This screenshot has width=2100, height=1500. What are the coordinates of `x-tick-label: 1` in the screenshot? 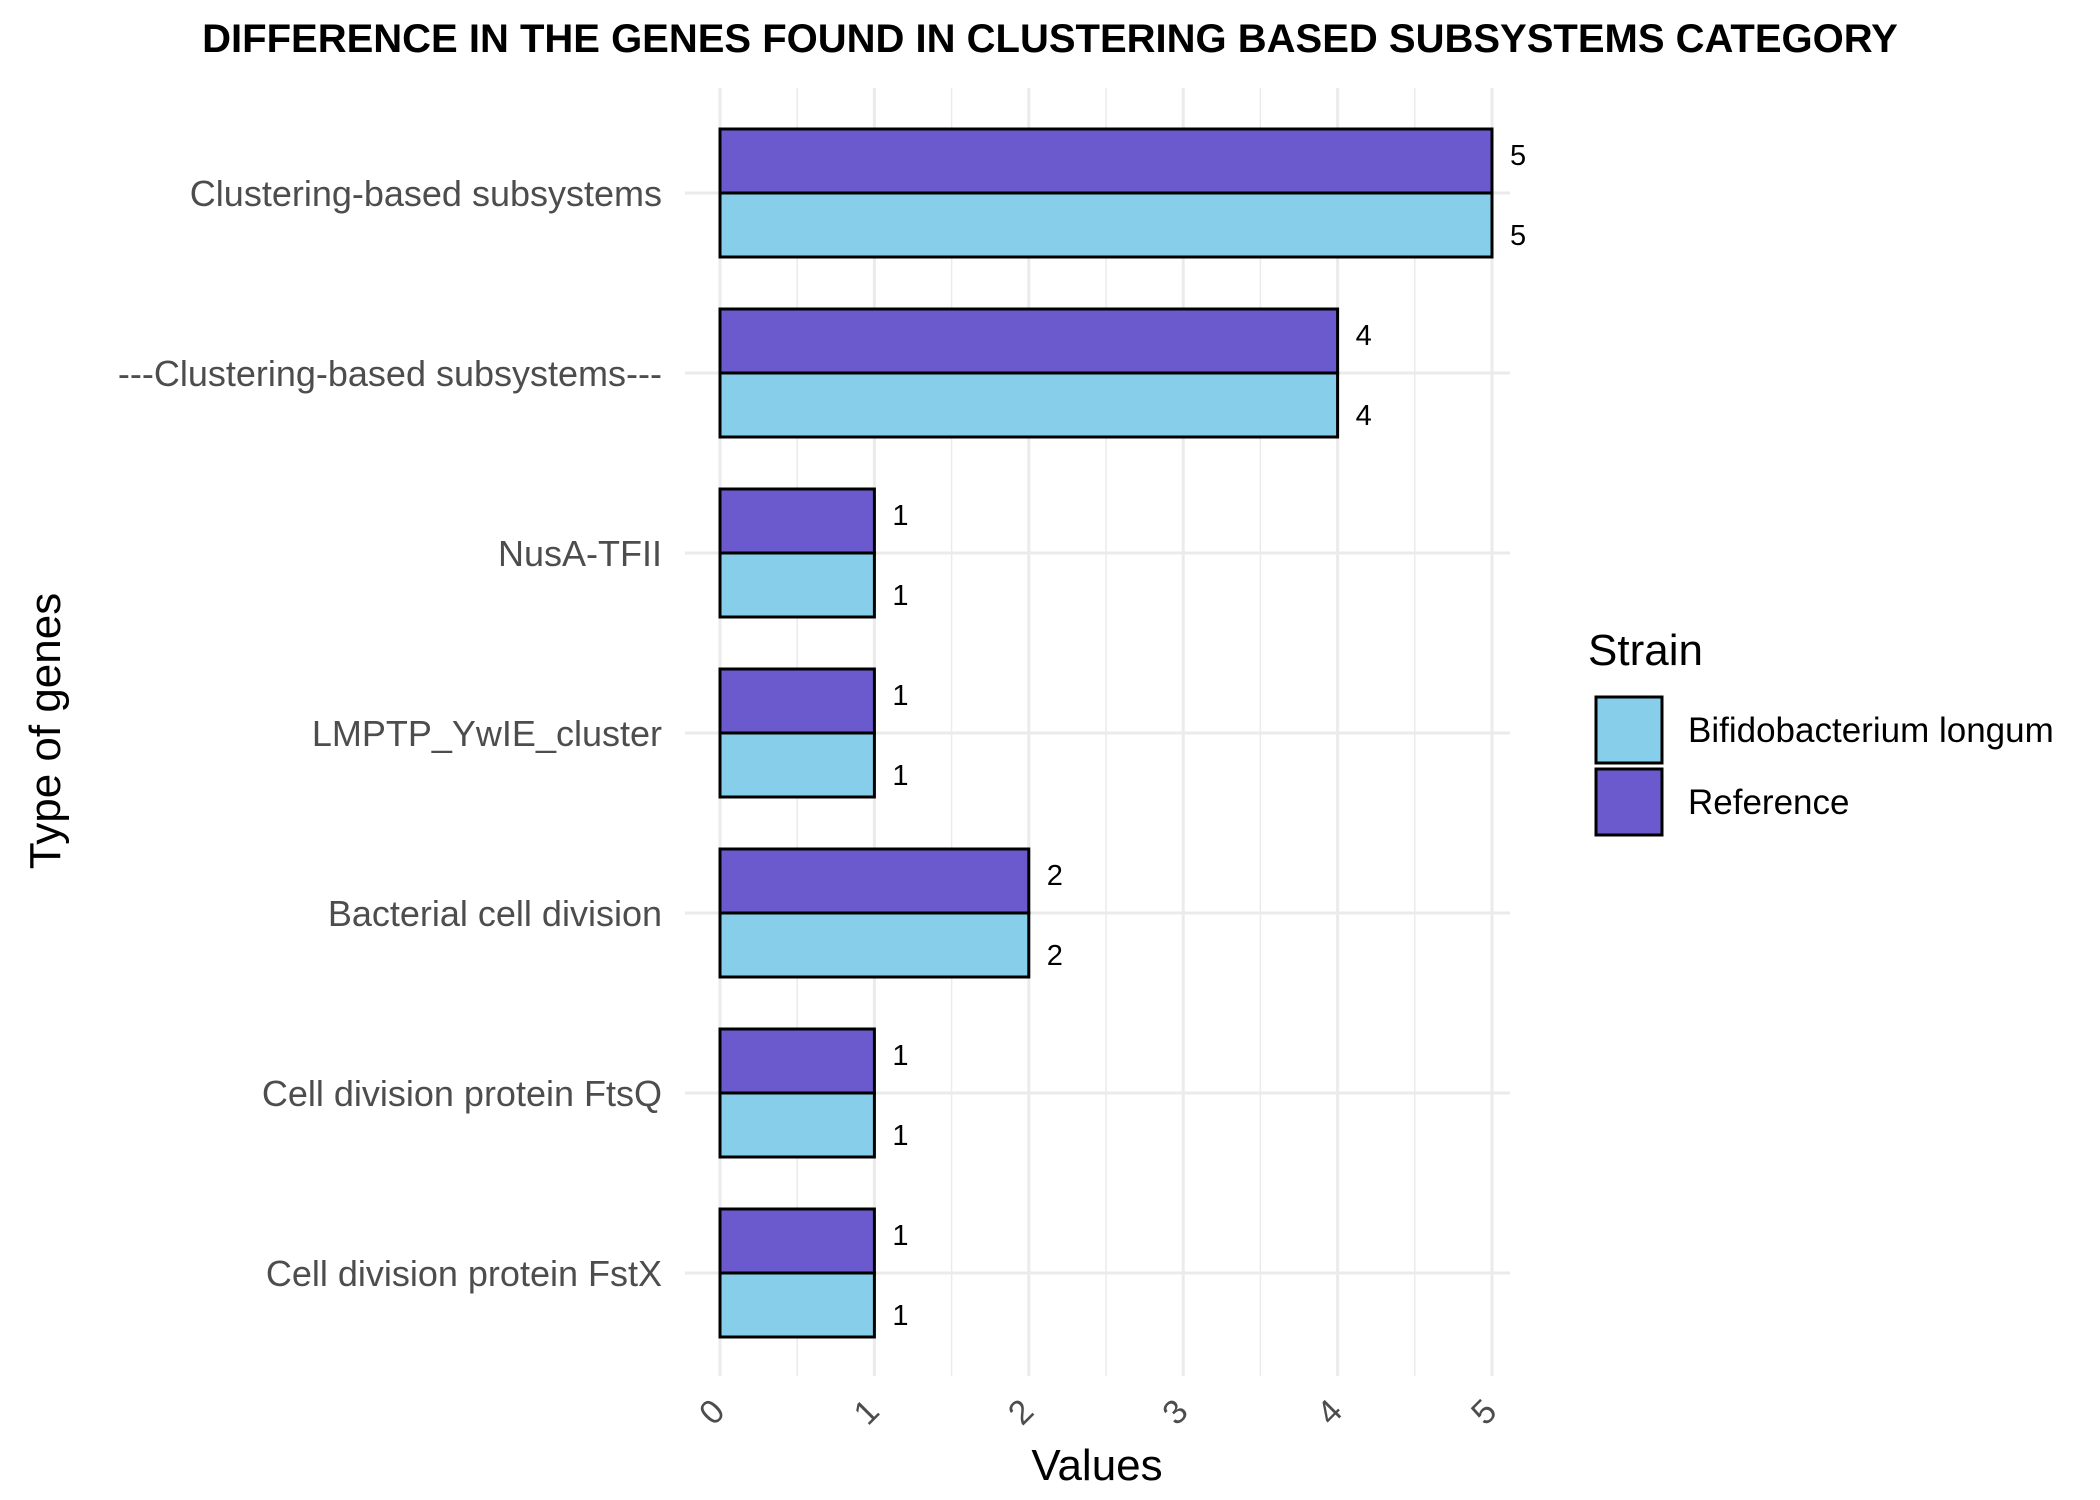 It's located at (866, 1412).